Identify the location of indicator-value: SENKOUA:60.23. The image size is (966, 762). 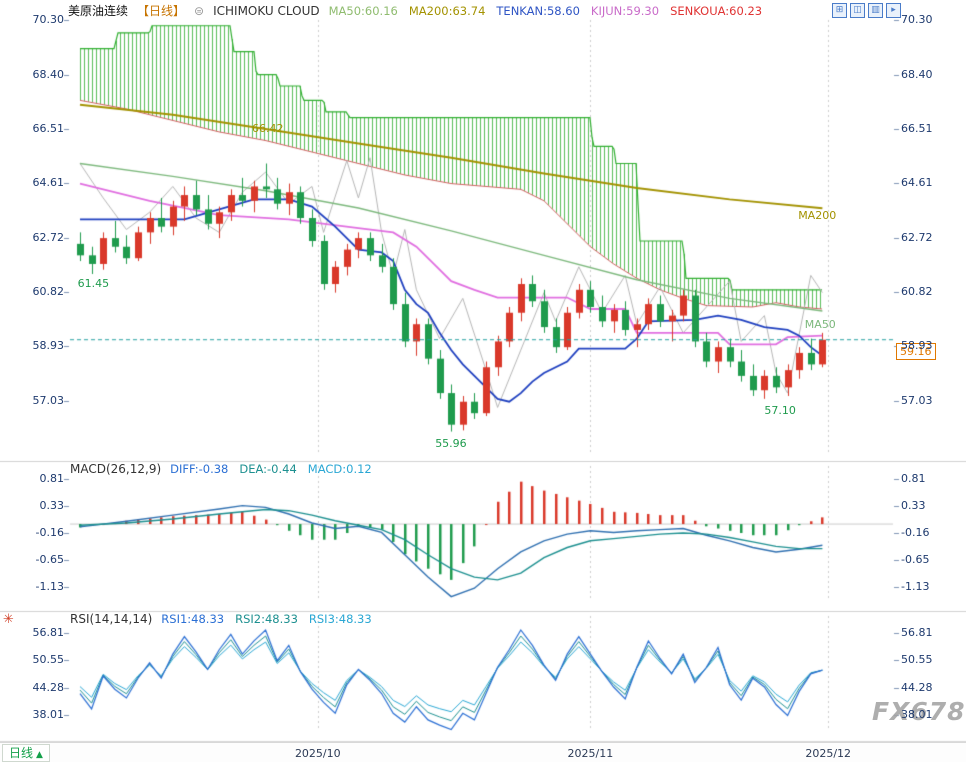
(716, 10).